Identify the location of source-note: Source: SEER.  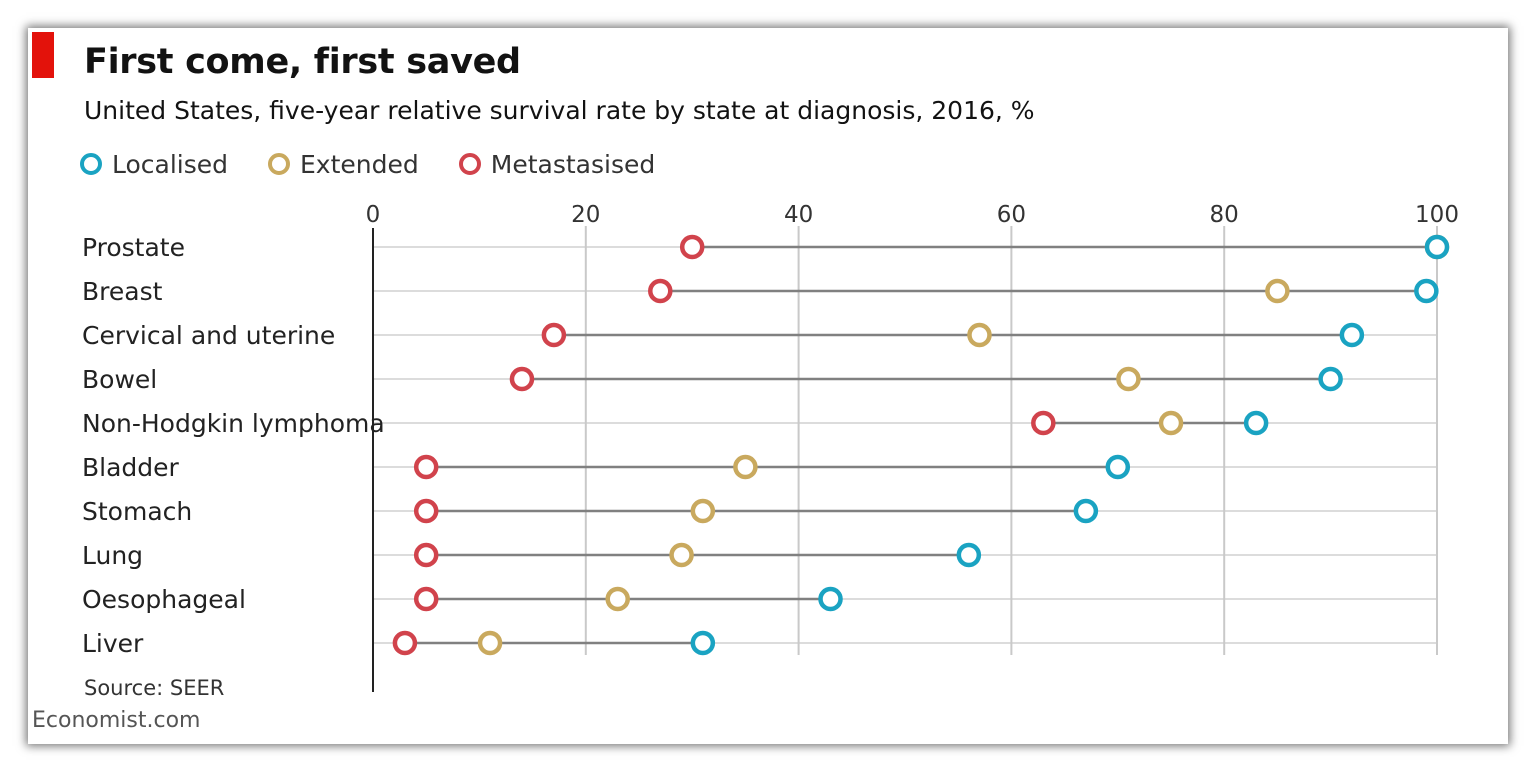
(154, 688).